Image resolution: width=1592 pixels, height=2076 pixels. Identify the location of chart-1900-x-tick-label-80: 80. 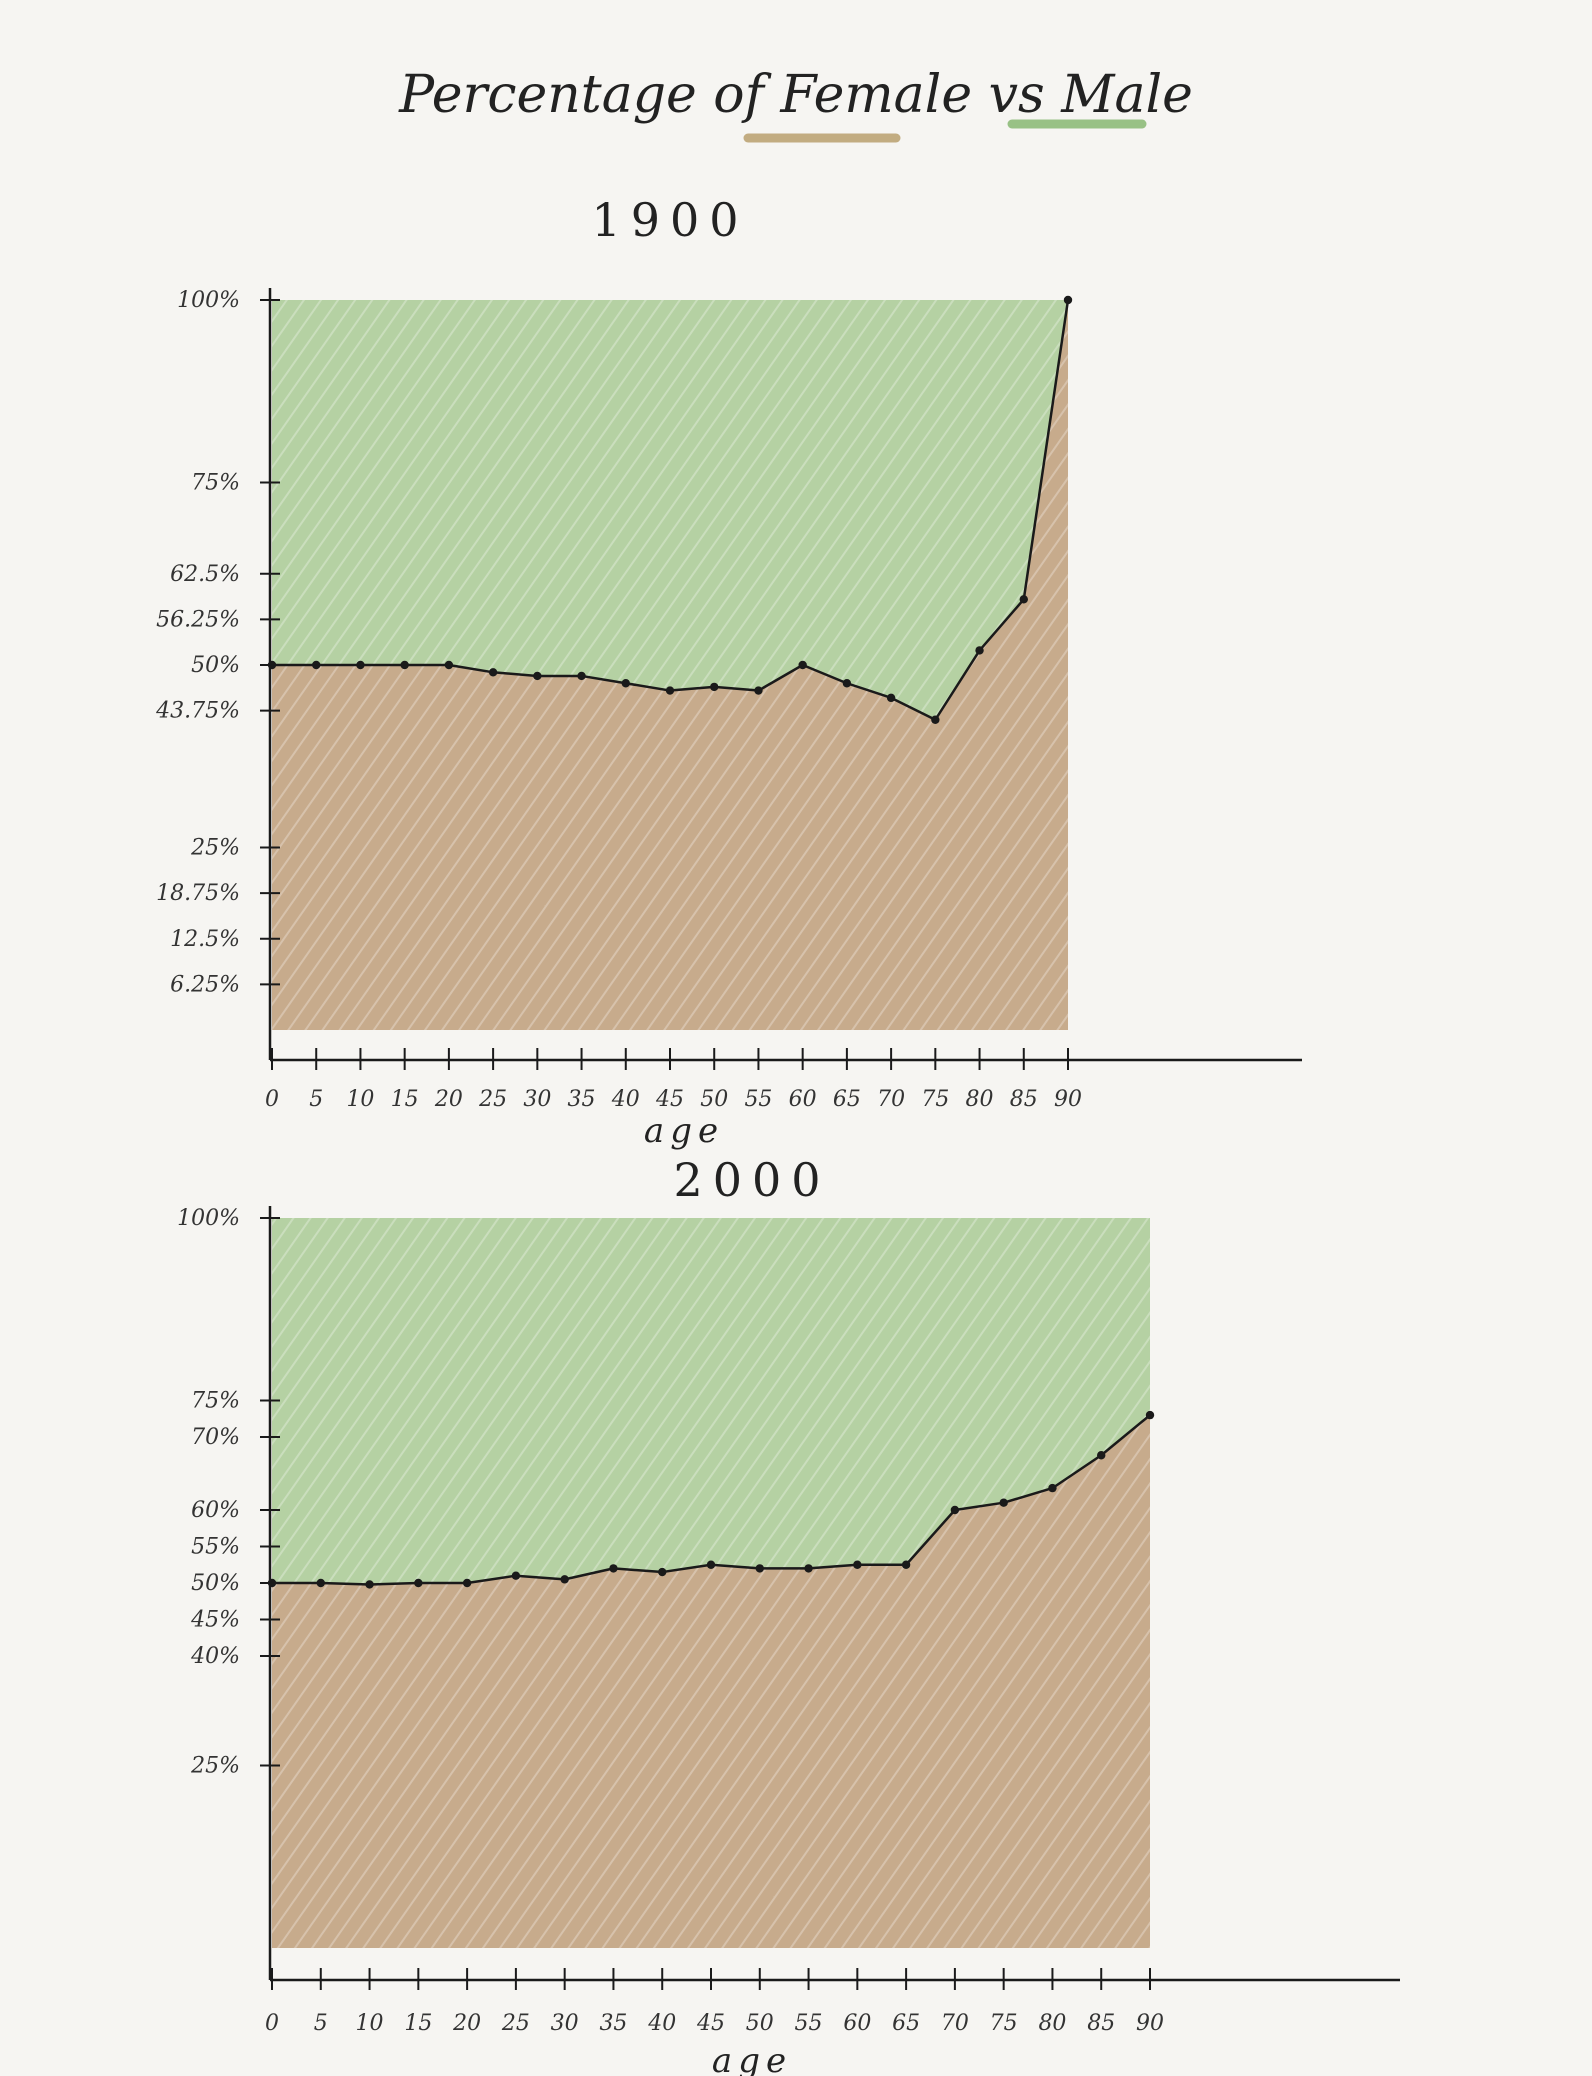
(980, 1099).